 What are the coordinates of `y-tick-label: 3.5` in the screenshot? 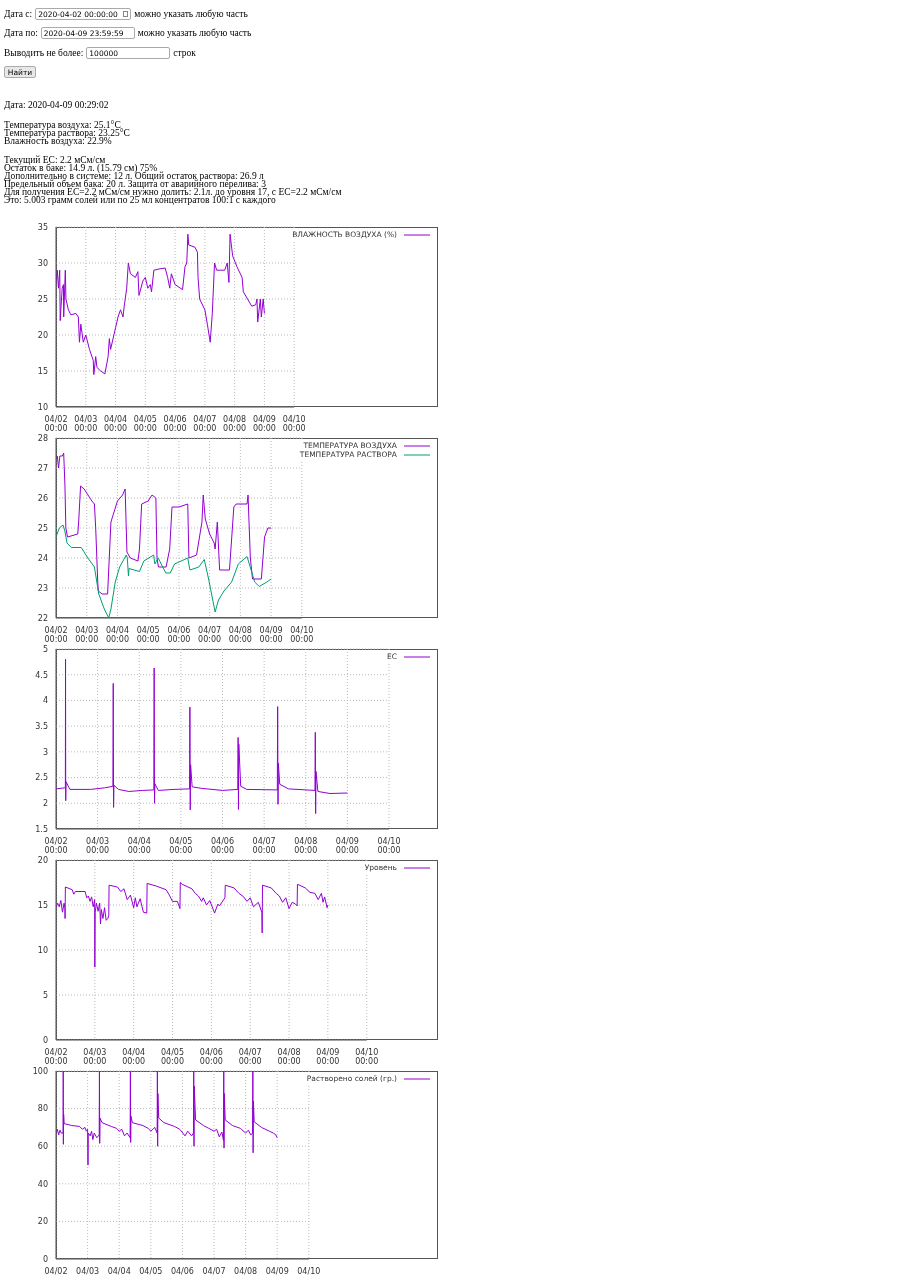 It's located at (41, 726).